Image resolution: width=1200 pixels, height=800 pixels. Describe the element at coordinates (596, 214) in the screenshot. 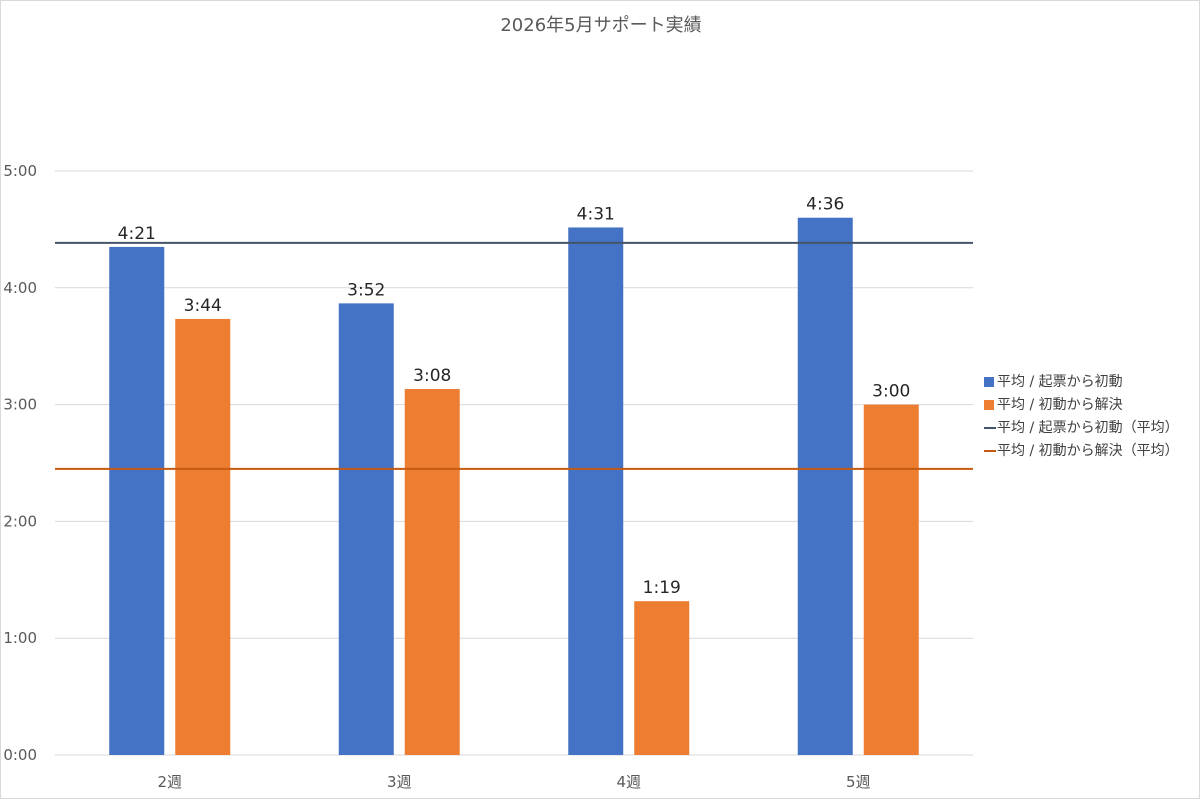

I see `data-label: 4:31` at that location.